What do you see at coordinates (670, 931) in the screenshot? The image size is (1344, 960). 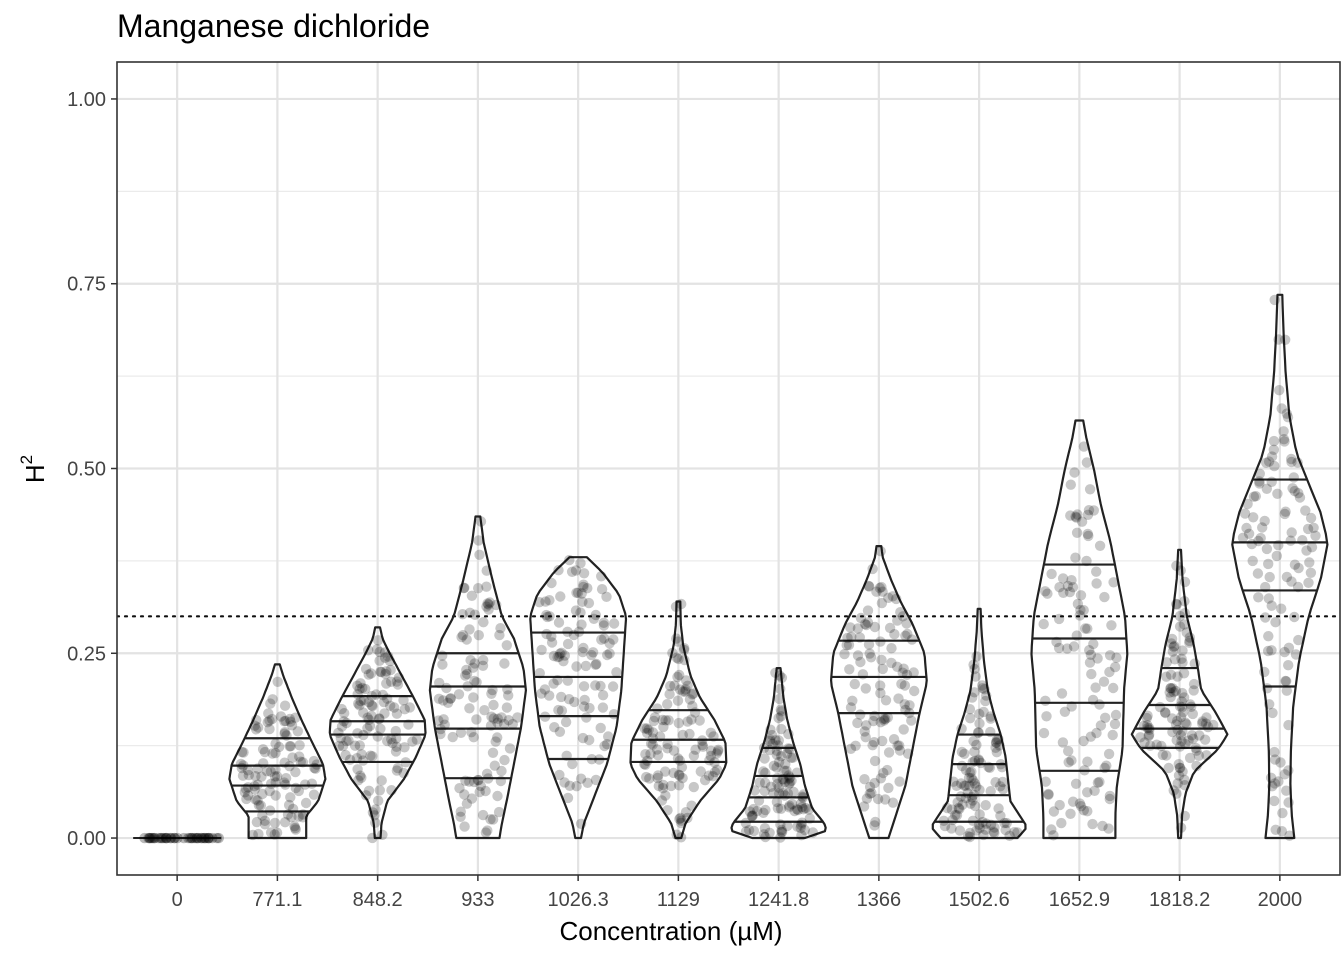 I see `x-axis-title: Concentration (µM)` at bounding box center [670, 931].